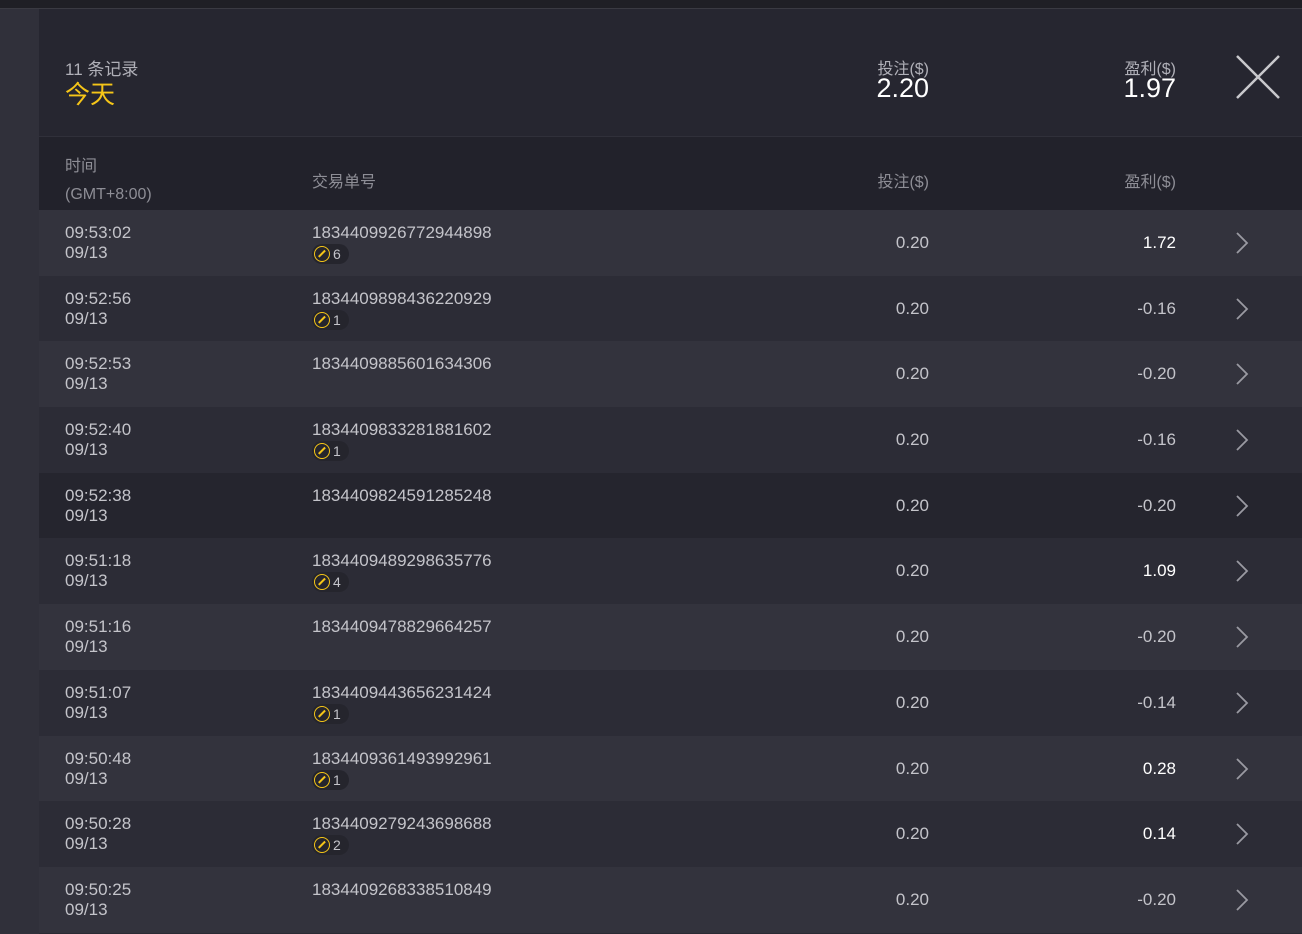 The height and width of the screenshot is (934, 1302). Describe the element at coordinates (903, 69) in the screenshot. I see `bet-total-label: 投注($)` at that location.